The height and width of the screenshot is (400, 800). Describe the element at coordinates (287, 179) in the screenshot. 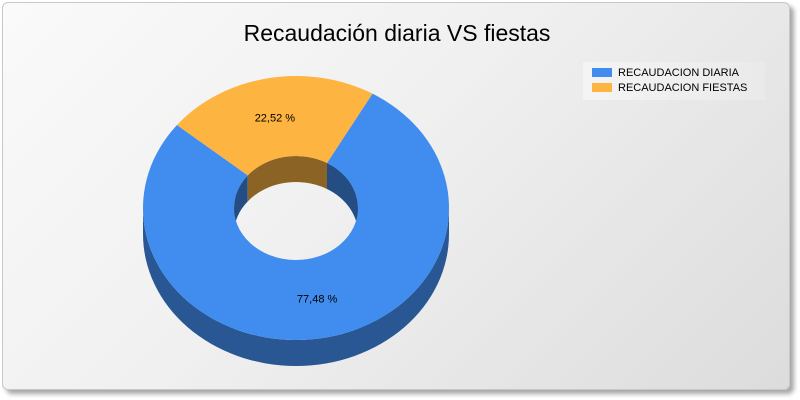

I see `slice-inner-wall-recaudacion-fiestas` at that location.